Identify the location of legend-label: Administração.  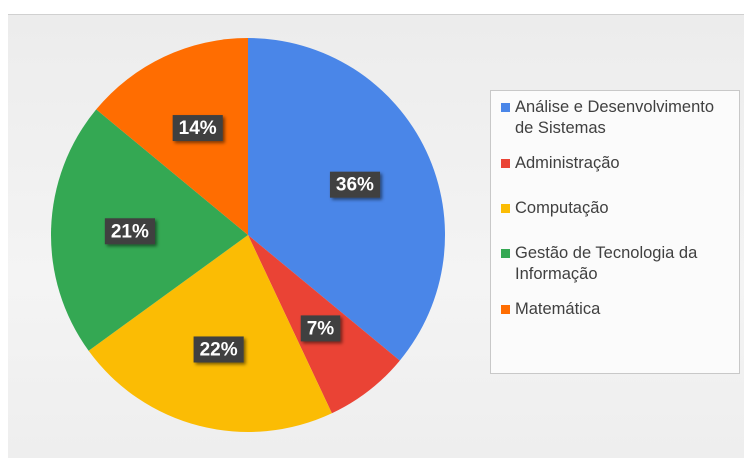
(567, 163).